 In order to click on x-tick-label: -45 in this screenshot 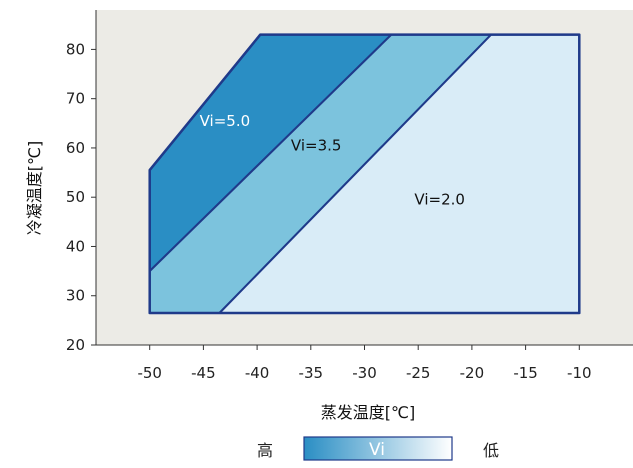, I will do `click(203, 373)`.